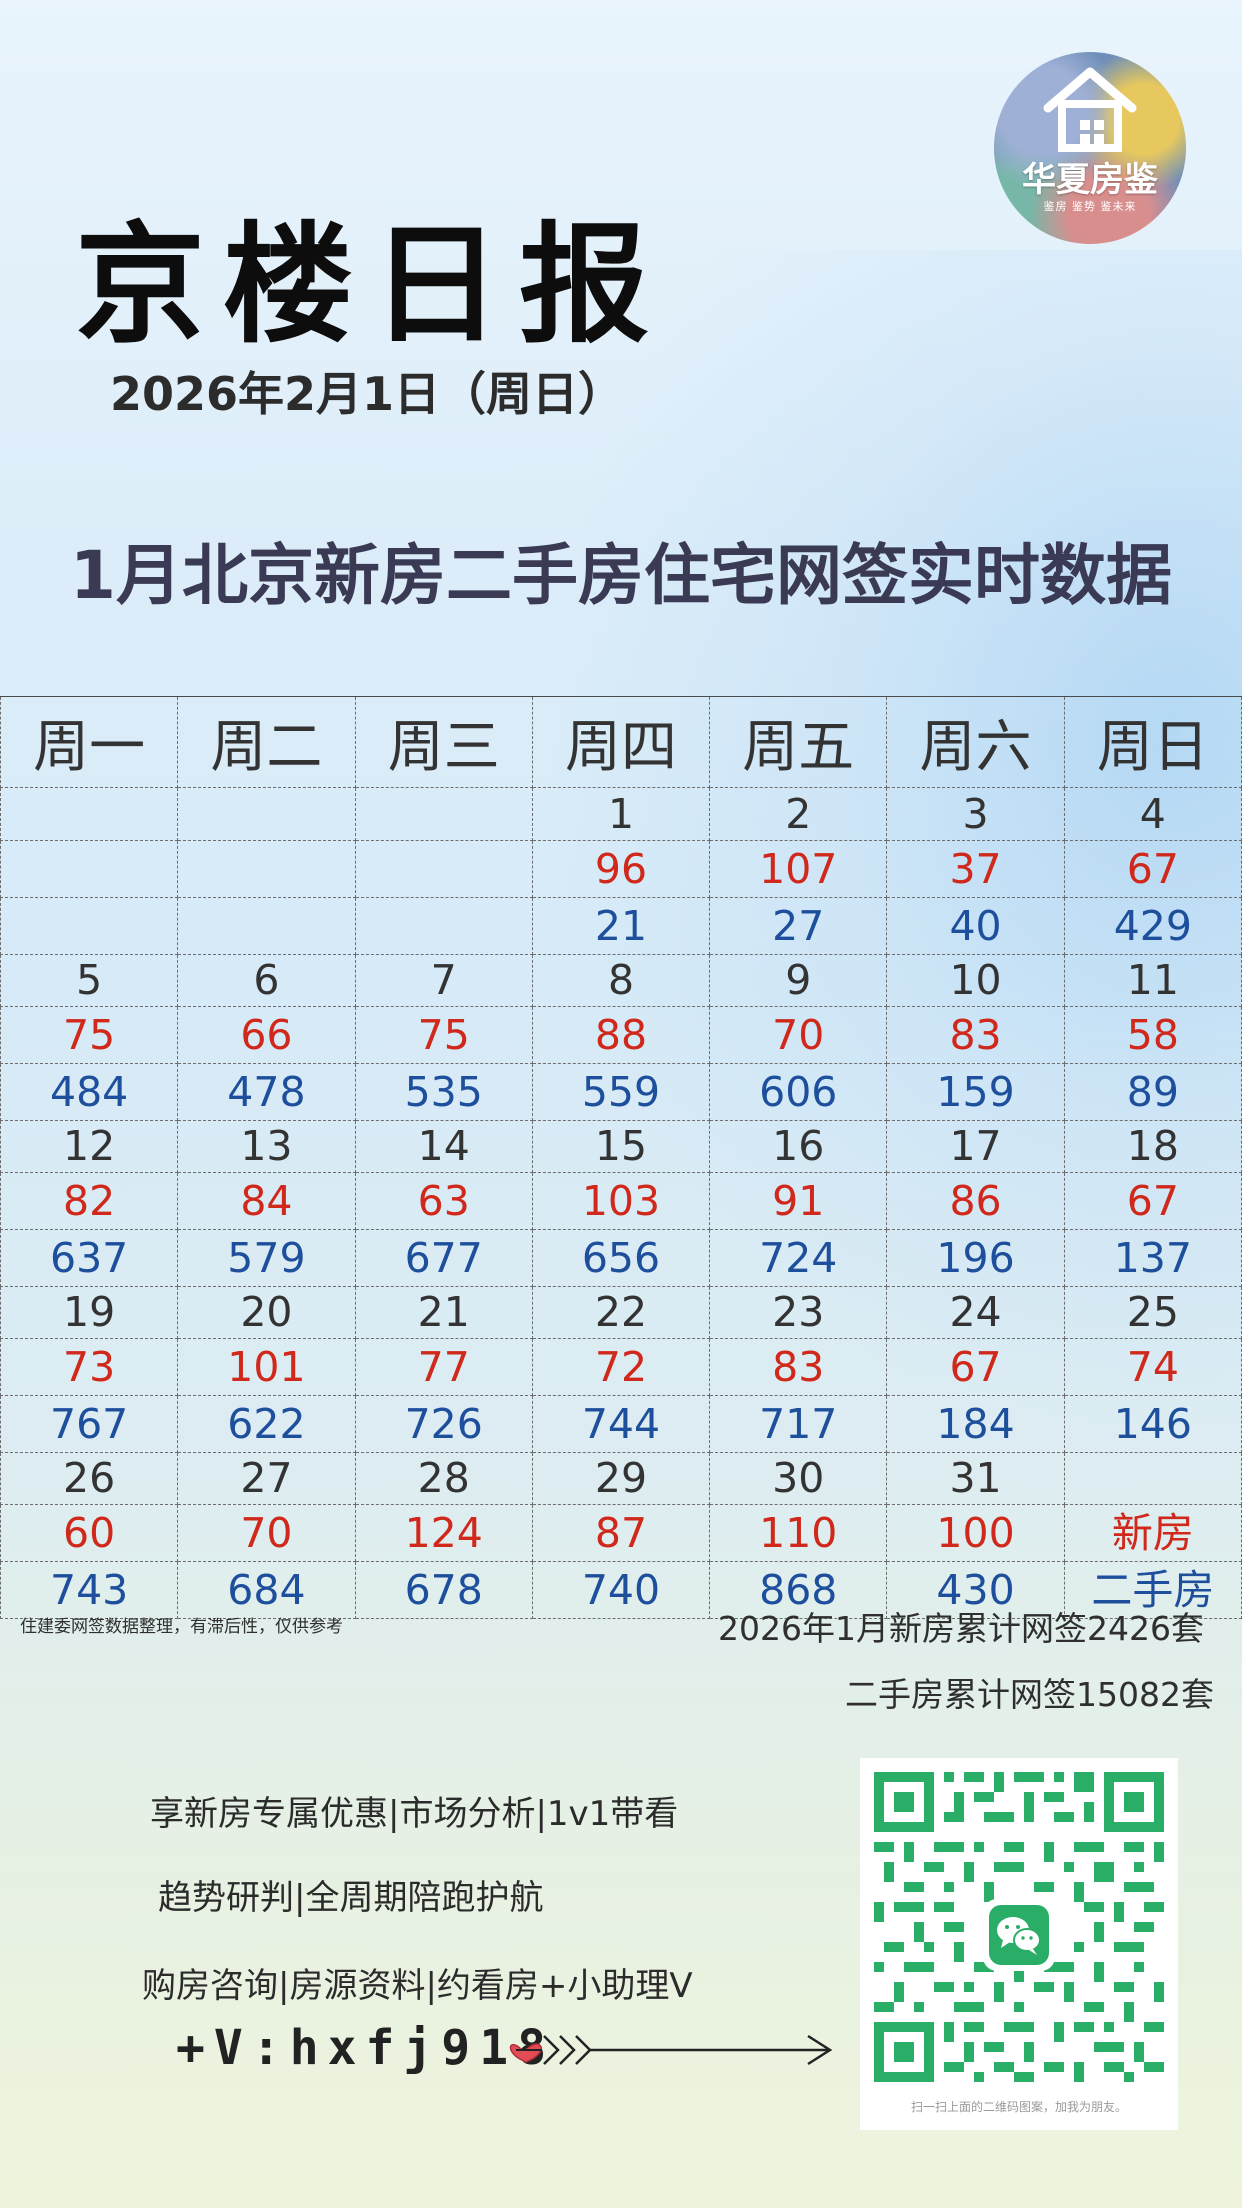 The height and width of the screenshot is (2208, 1242). I want to click on date-cell: 21, so click(443, 1312).